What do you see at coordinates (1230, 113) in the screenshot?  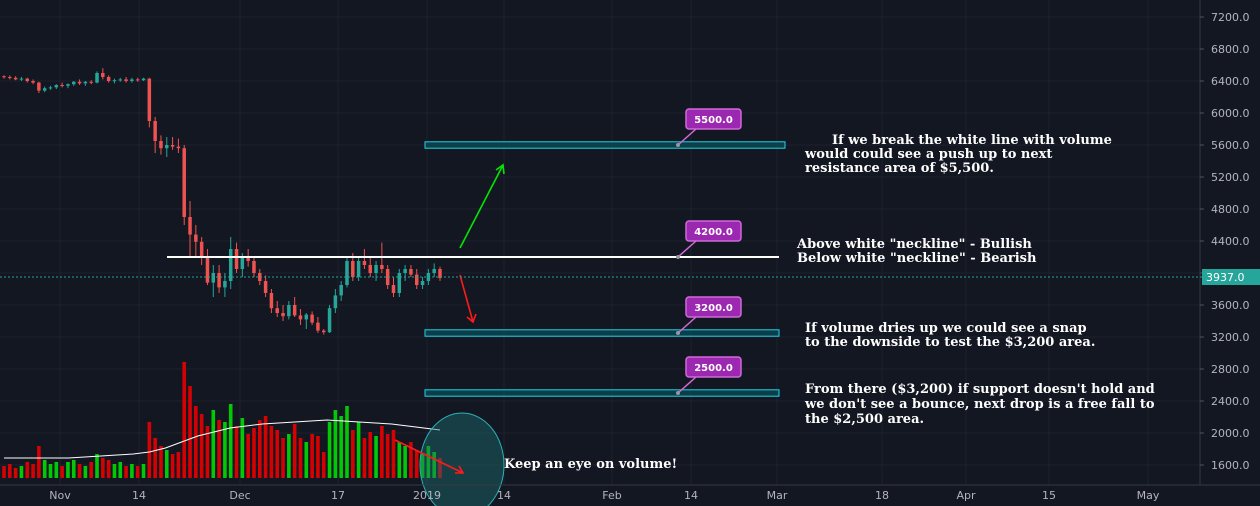 I see `price-tick-label: 6000.0` at bounding box center [1230, 113].